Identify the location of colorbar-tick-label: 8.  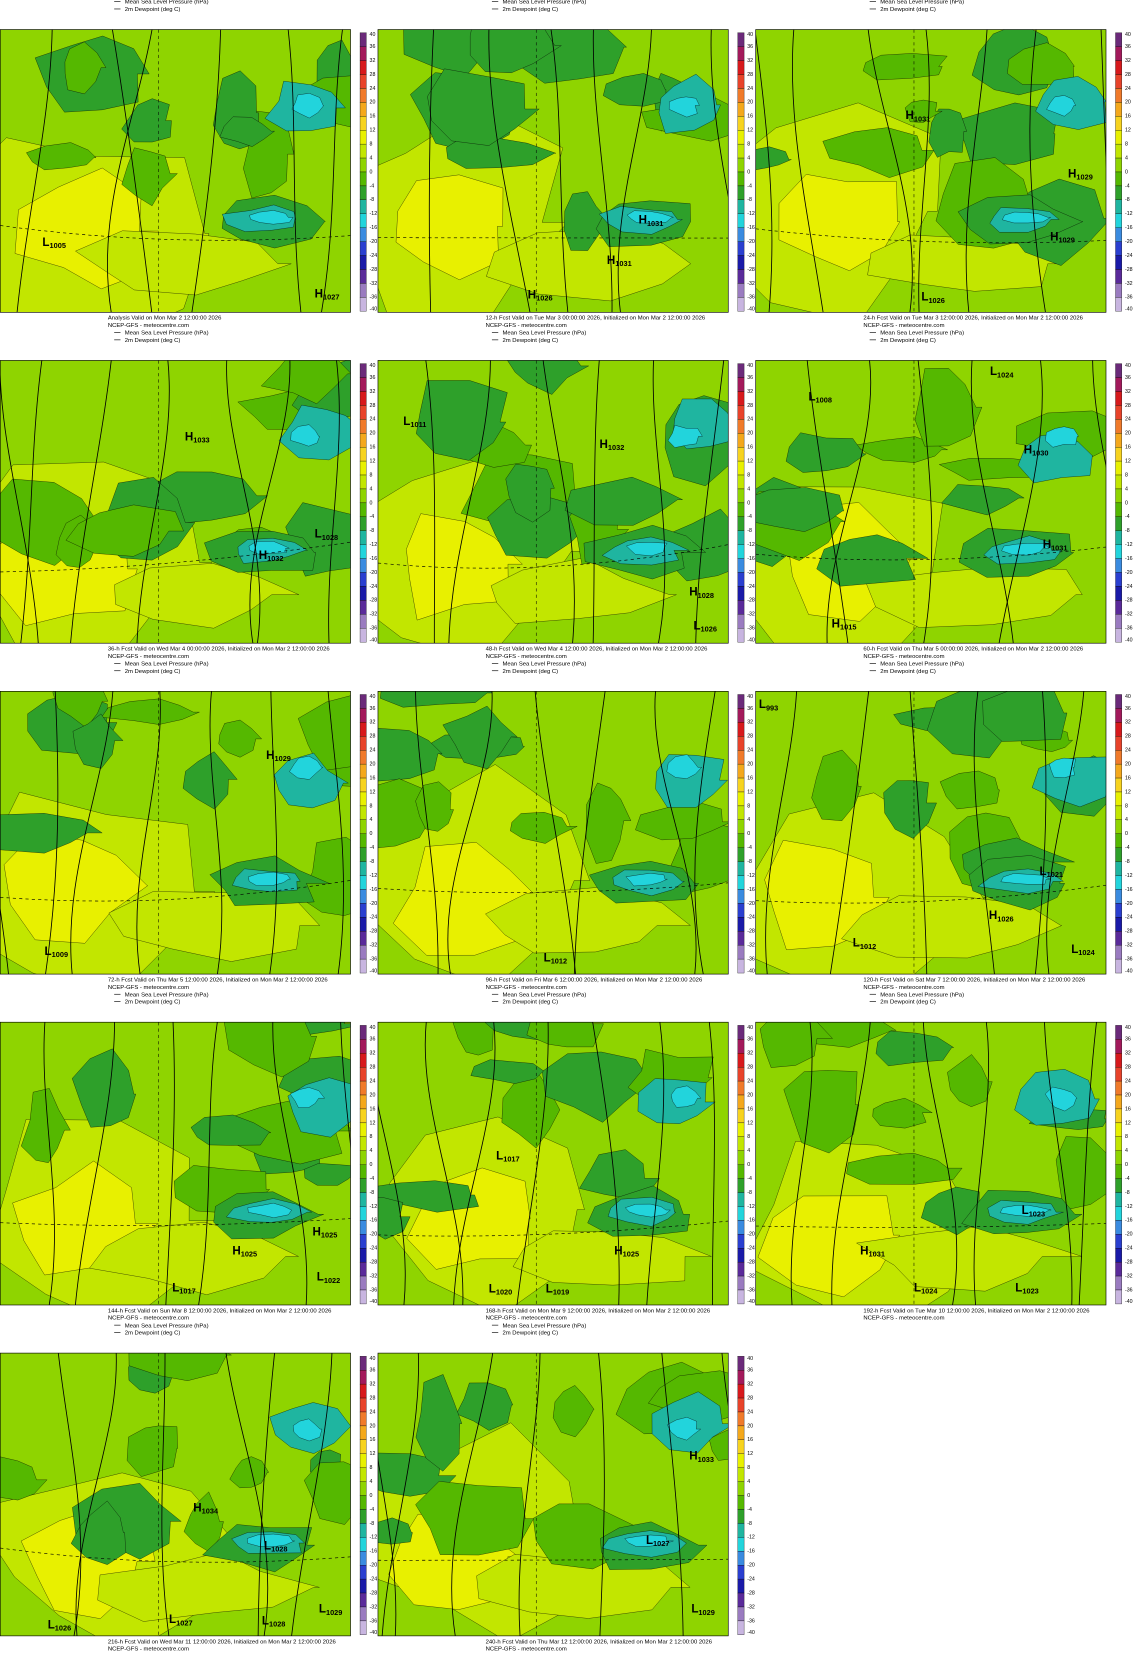
(748, 145).